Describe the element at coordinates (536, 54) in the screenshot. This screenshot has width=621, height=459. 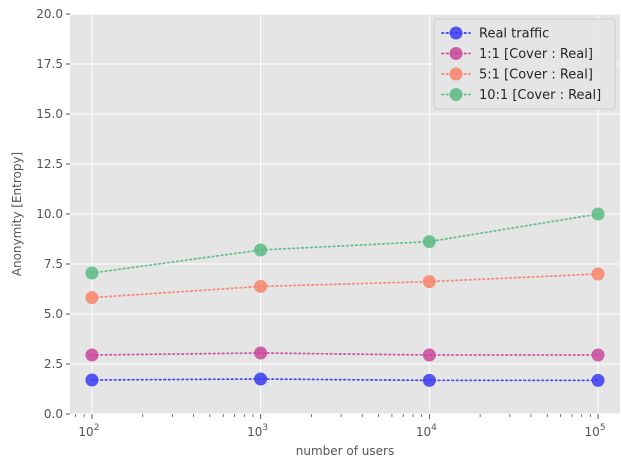
I see `legend-label: 1:1 [Cover : Real]` at that location.